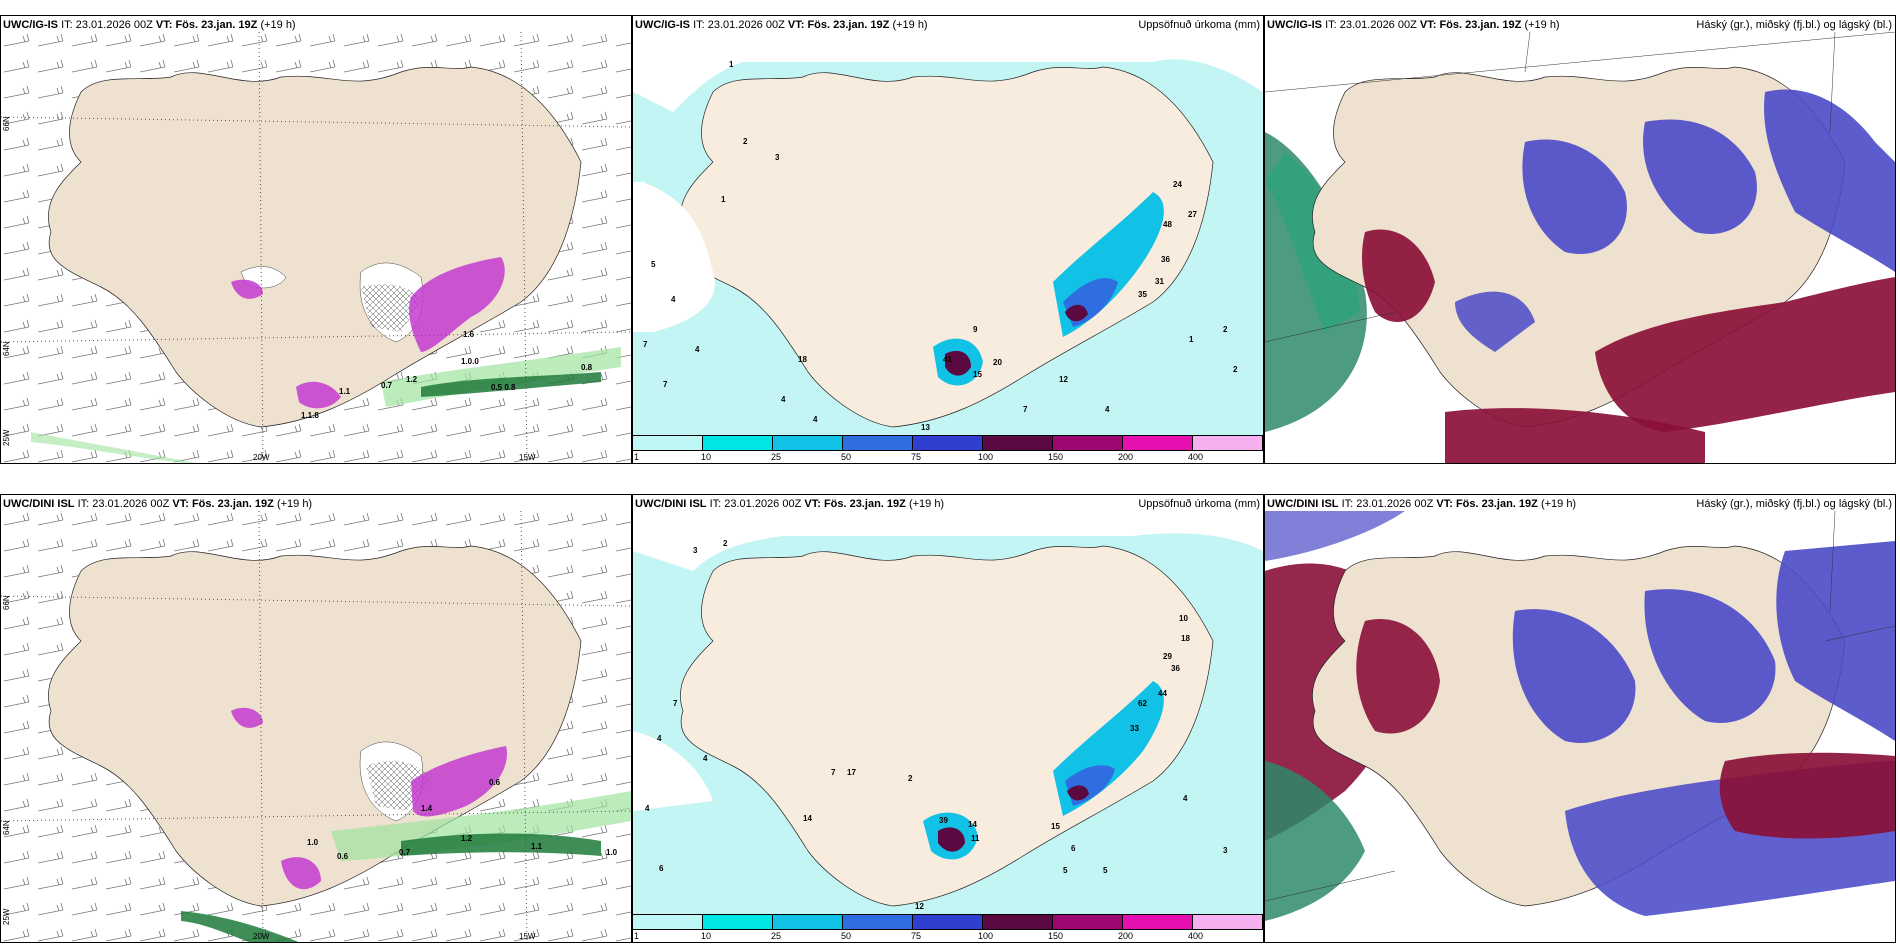 The height and width of the screenshot is (950, 1900). I want to click on precip-label: 62, so click(1142, 703).